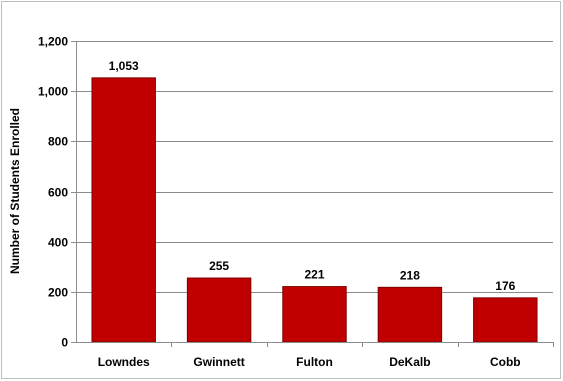 The width and height of the screenshot is (563, 381). Describe the element at coordinates (58, 243) in the screenshot. I see `y-tick-label: 400` at that location.